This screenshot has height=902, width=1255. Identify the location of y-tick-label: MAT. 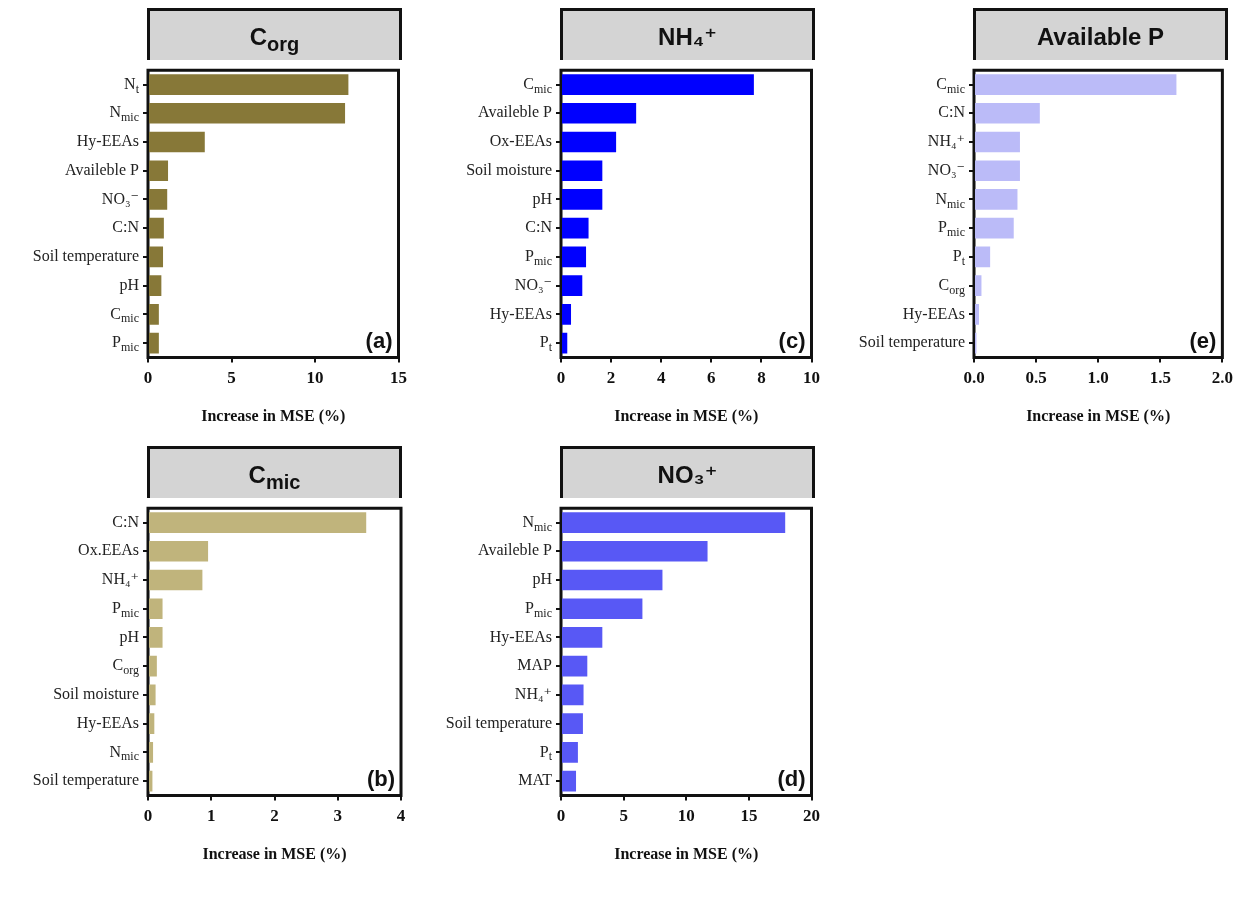
(535, 780).